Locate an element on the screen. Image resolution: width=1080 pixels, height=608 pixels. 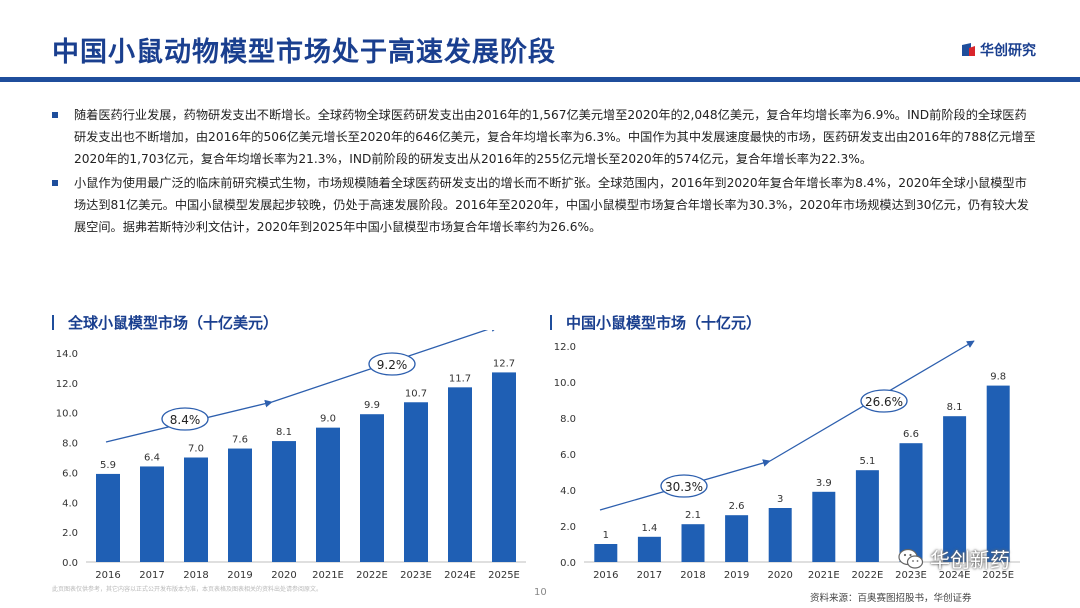
value-label: 10.7 is located at coordinates (416, 393).